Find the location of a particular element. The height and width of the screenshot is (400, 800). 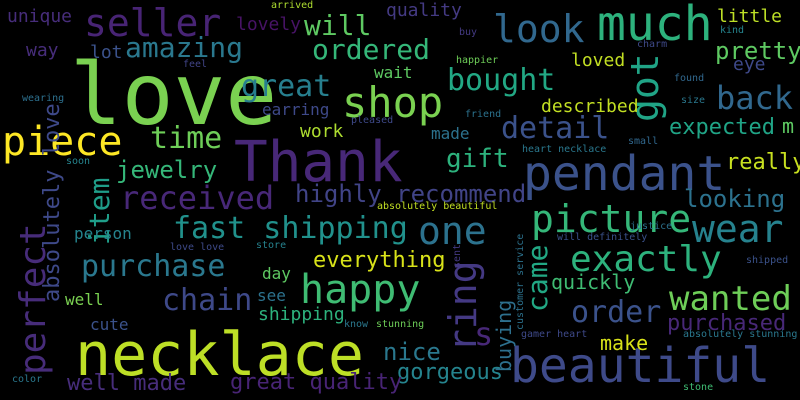

word-great-quality: great quality is located at coordinates (316, 382).